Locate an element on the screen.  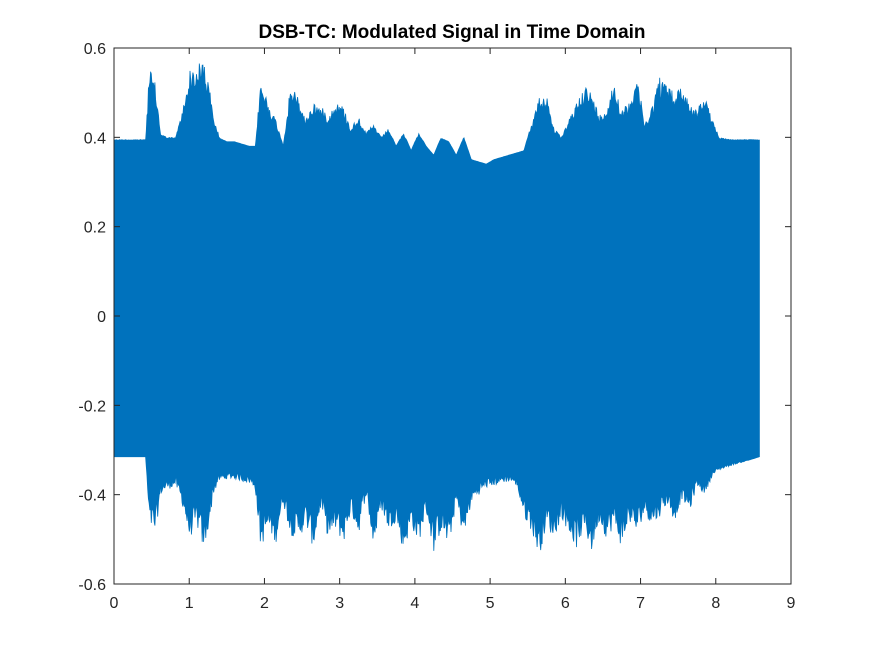
x-tick-label: 5 is located at coordinates (490, 603).